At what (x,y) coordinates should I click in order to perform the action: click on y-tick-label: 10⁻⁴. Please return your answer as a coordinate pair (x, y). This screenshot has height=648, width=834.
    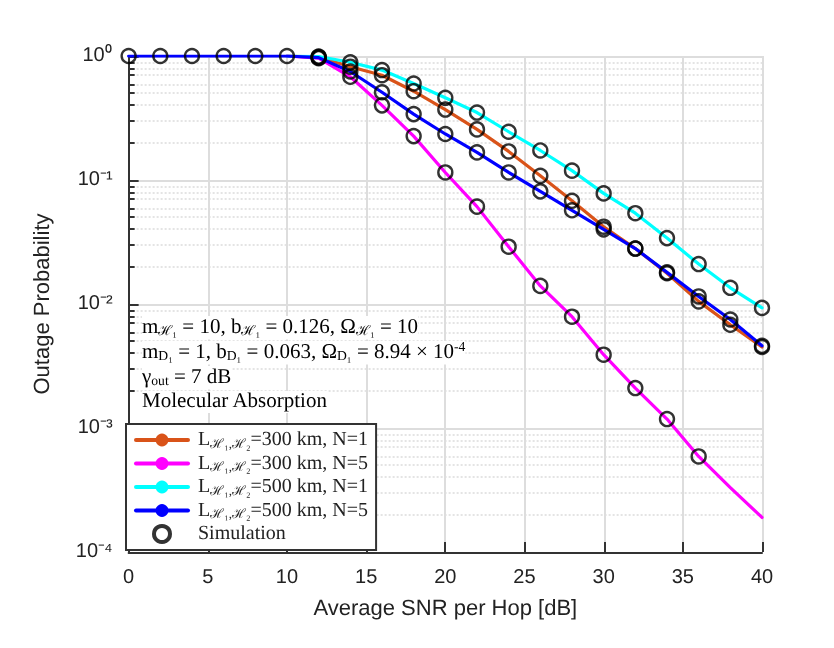
    Looking at the image, I should click on (94, 552).